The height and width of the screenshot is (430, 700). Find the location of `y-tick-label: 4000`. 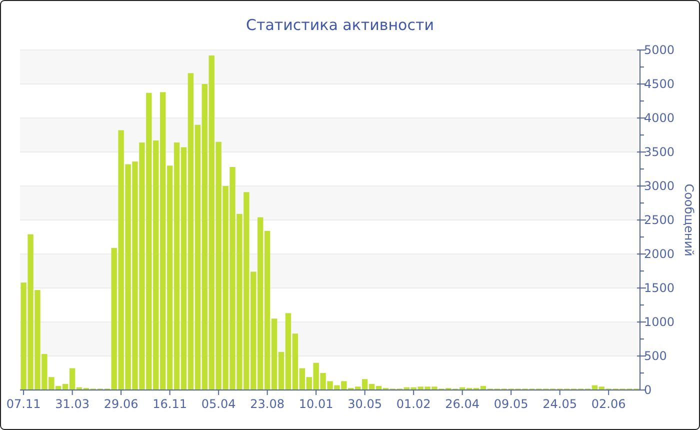

y-tick-label: 4000 is located at coordinates (659, 118).